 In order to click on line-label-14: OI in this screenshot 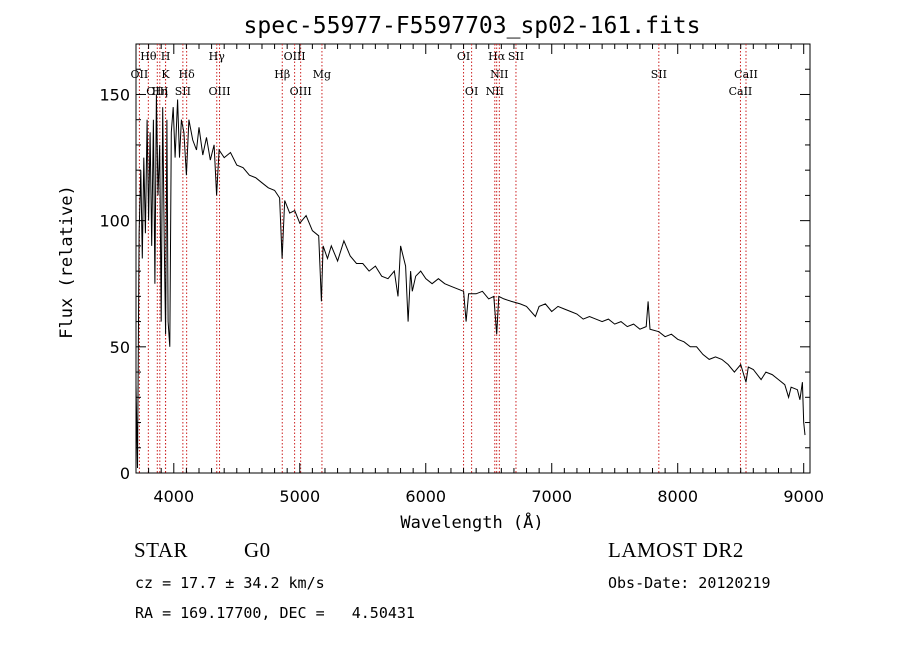, I will do `click(463, 56)`.